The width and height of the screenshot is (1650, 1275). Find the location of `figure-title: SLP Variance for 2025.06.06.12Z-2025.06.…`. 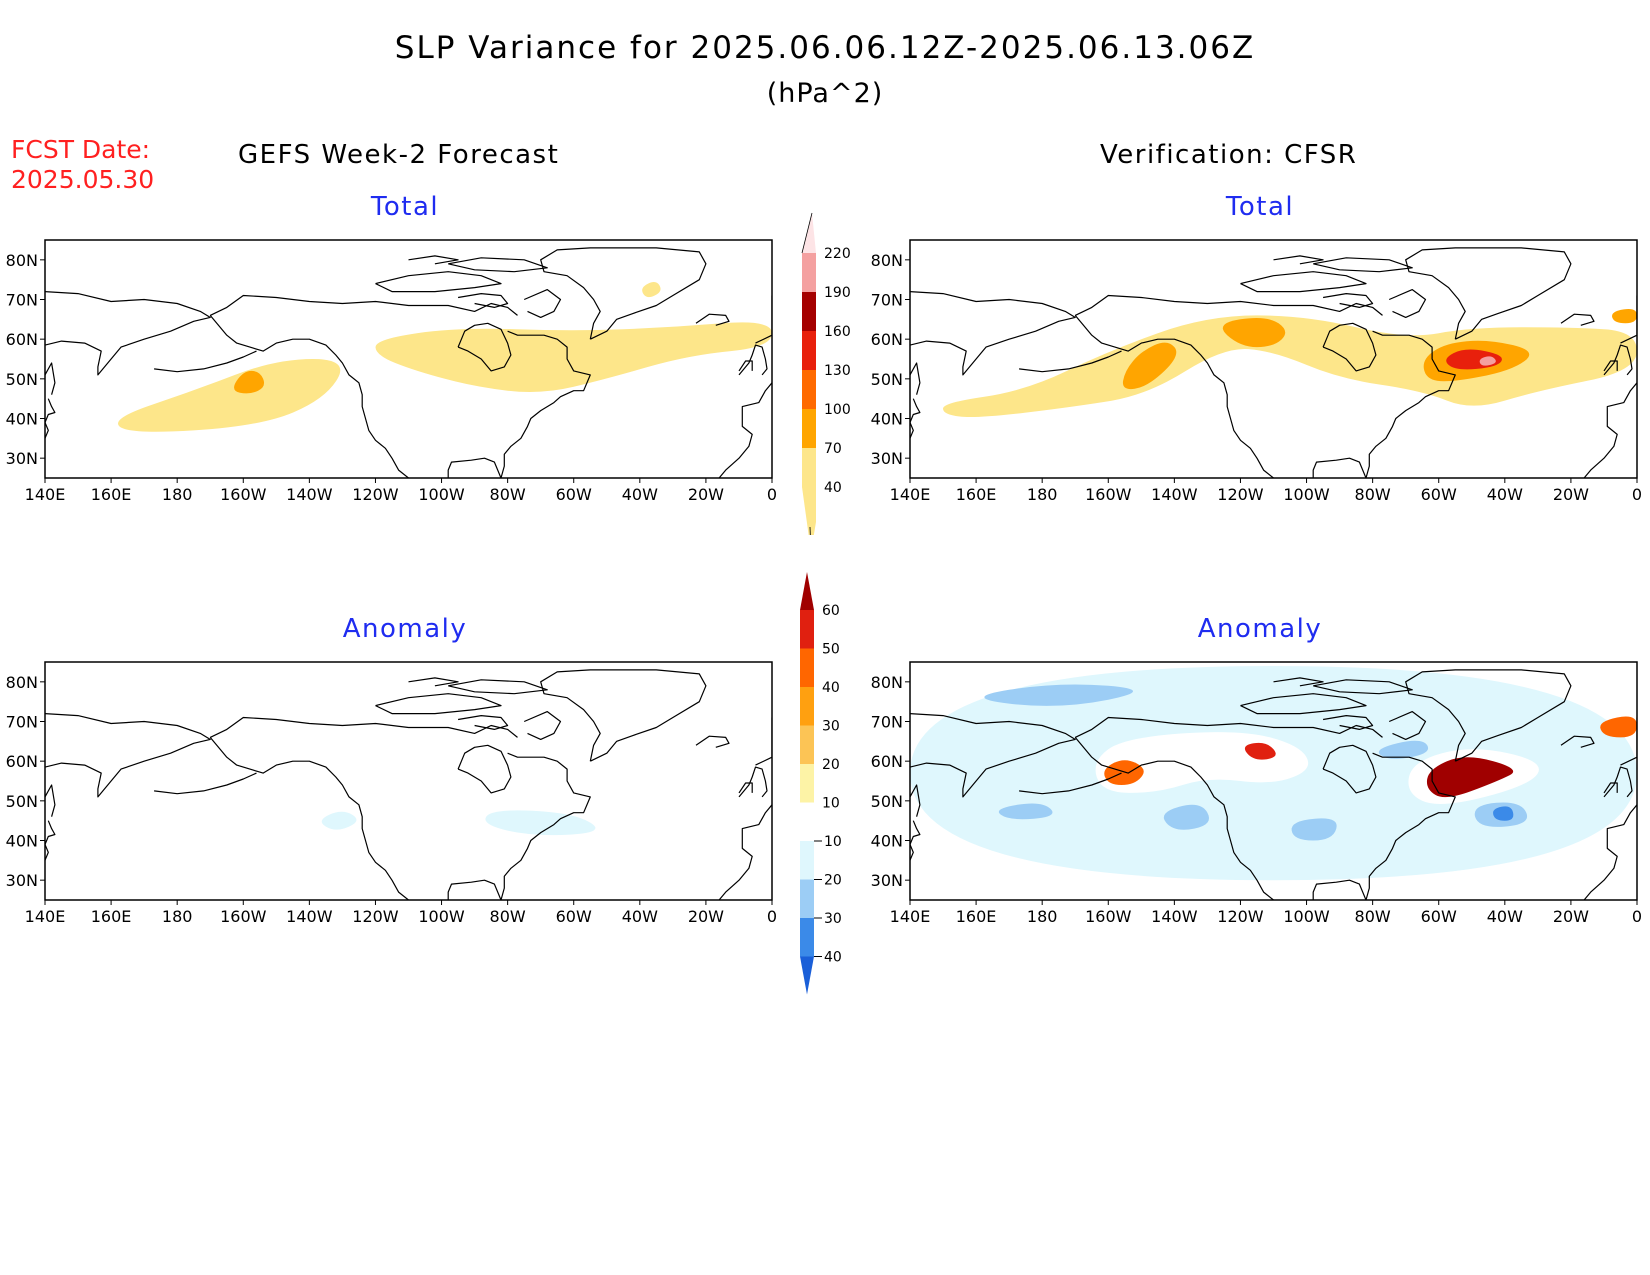

figure-title: SLP Variance for 2025.06.06.12Z-2025.06.… is located at coordinates (825, 48).